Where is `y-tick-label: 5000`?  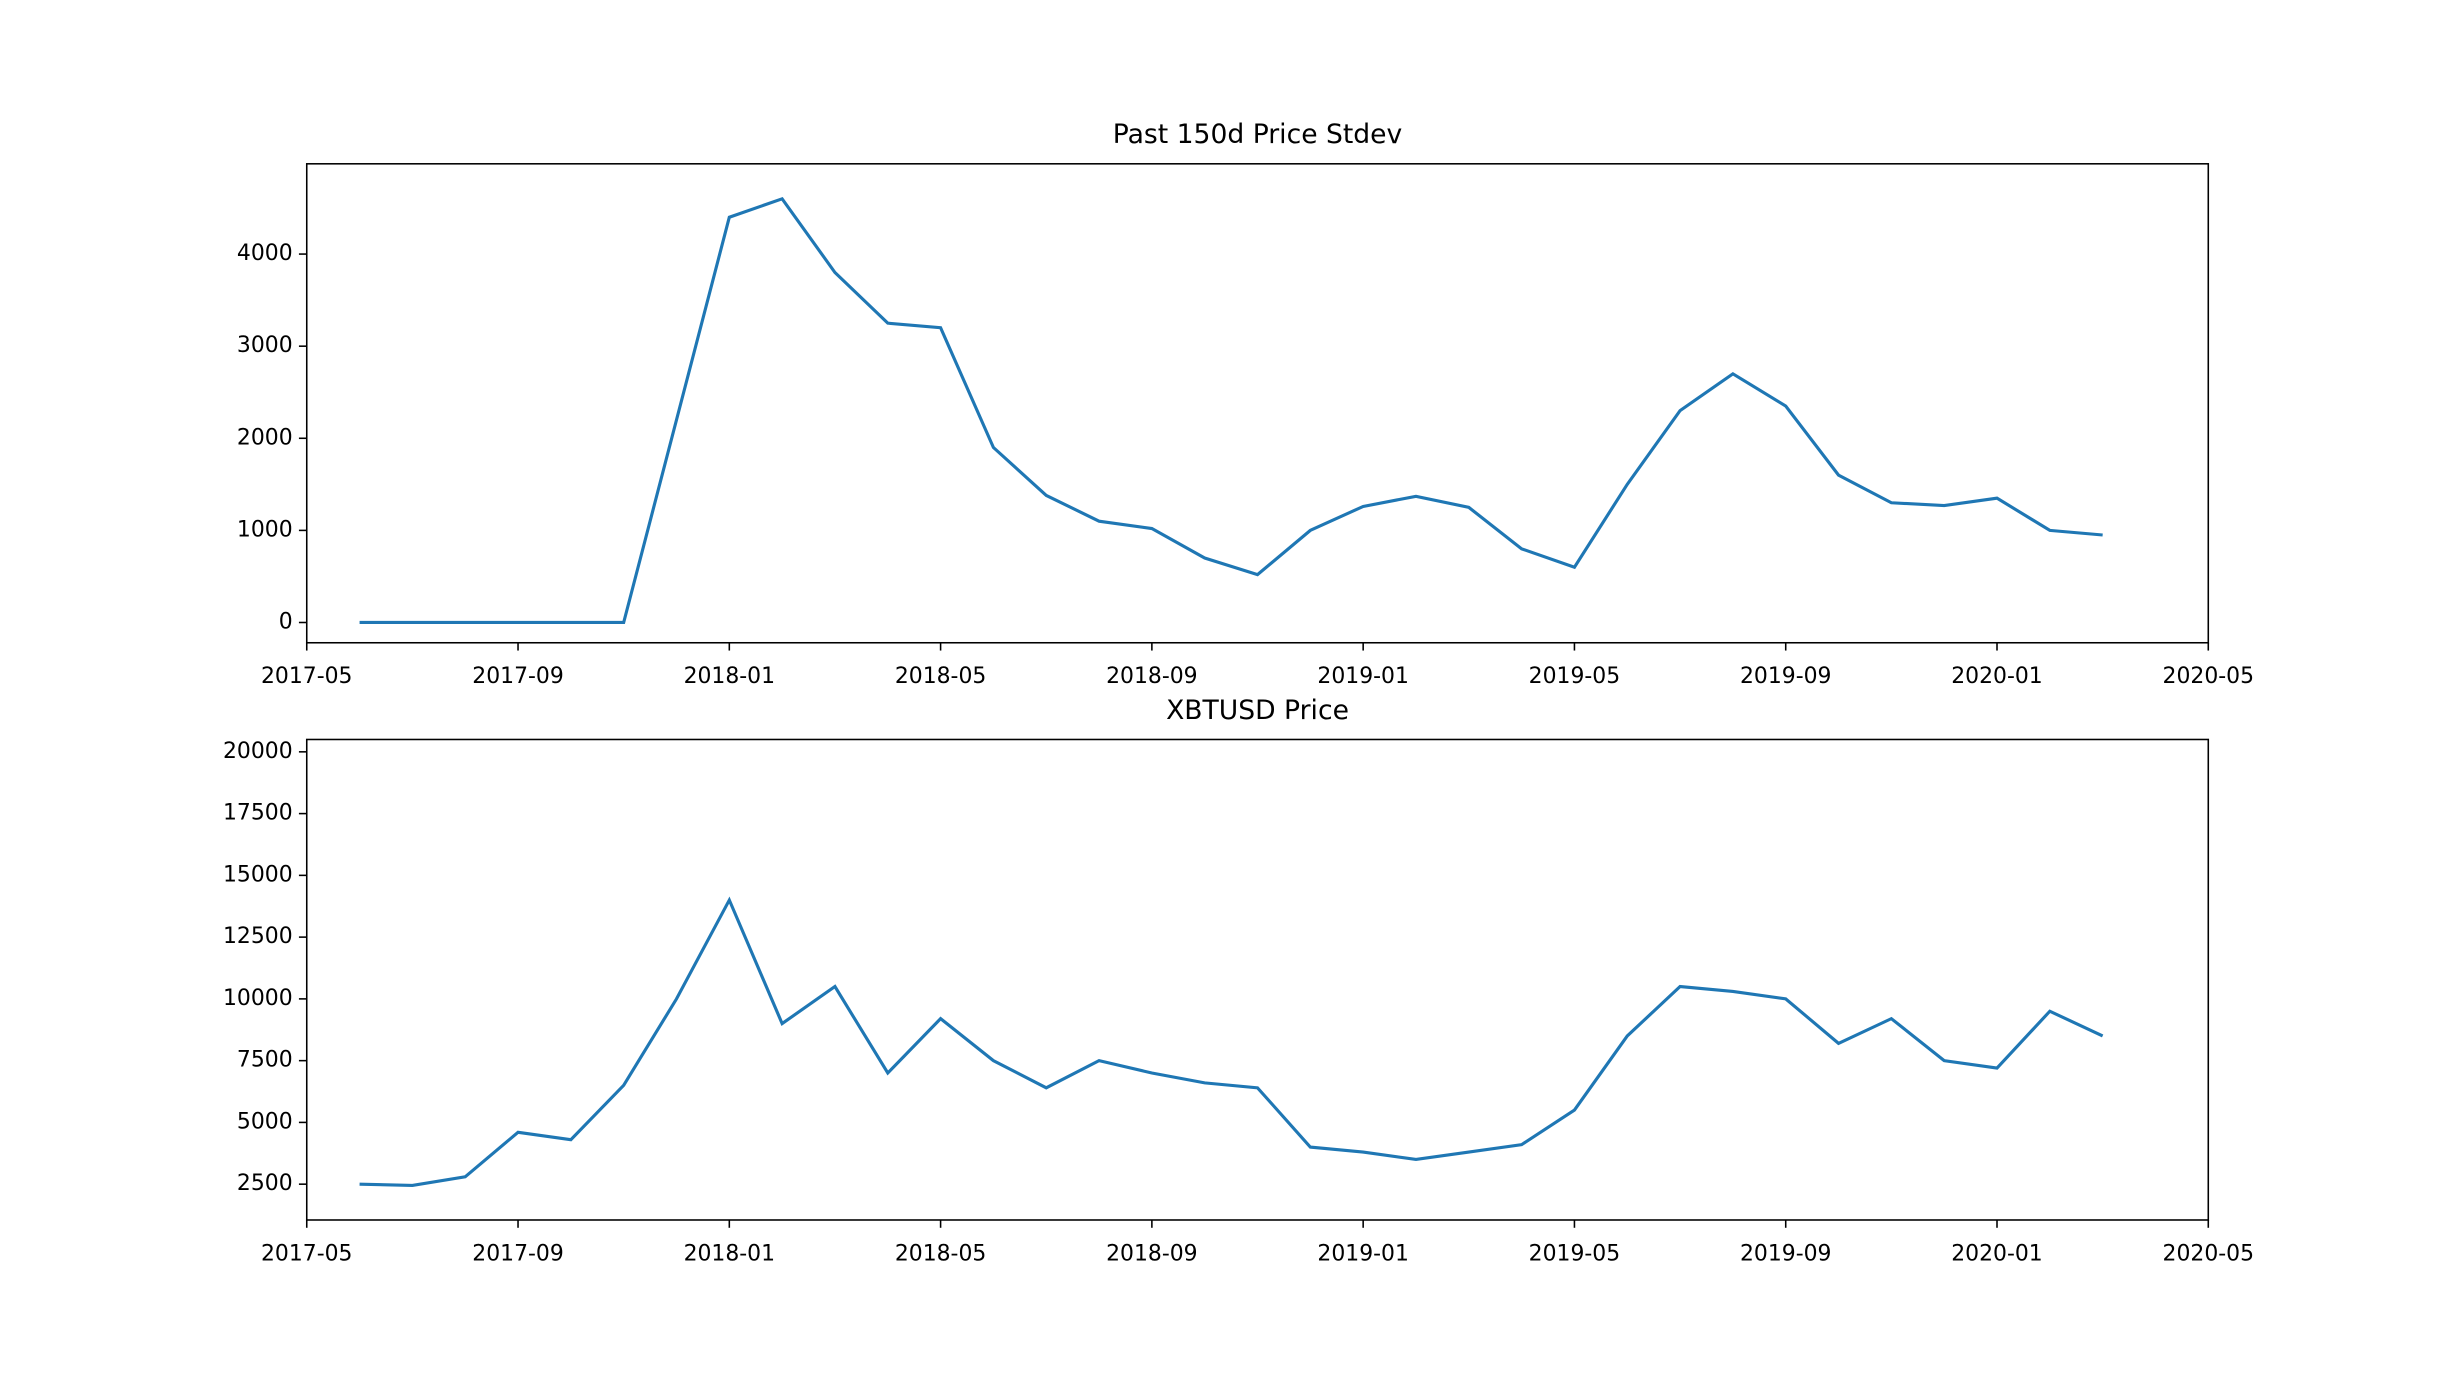
y-tick-label: 5000 is located at coordinates (265, 1121).